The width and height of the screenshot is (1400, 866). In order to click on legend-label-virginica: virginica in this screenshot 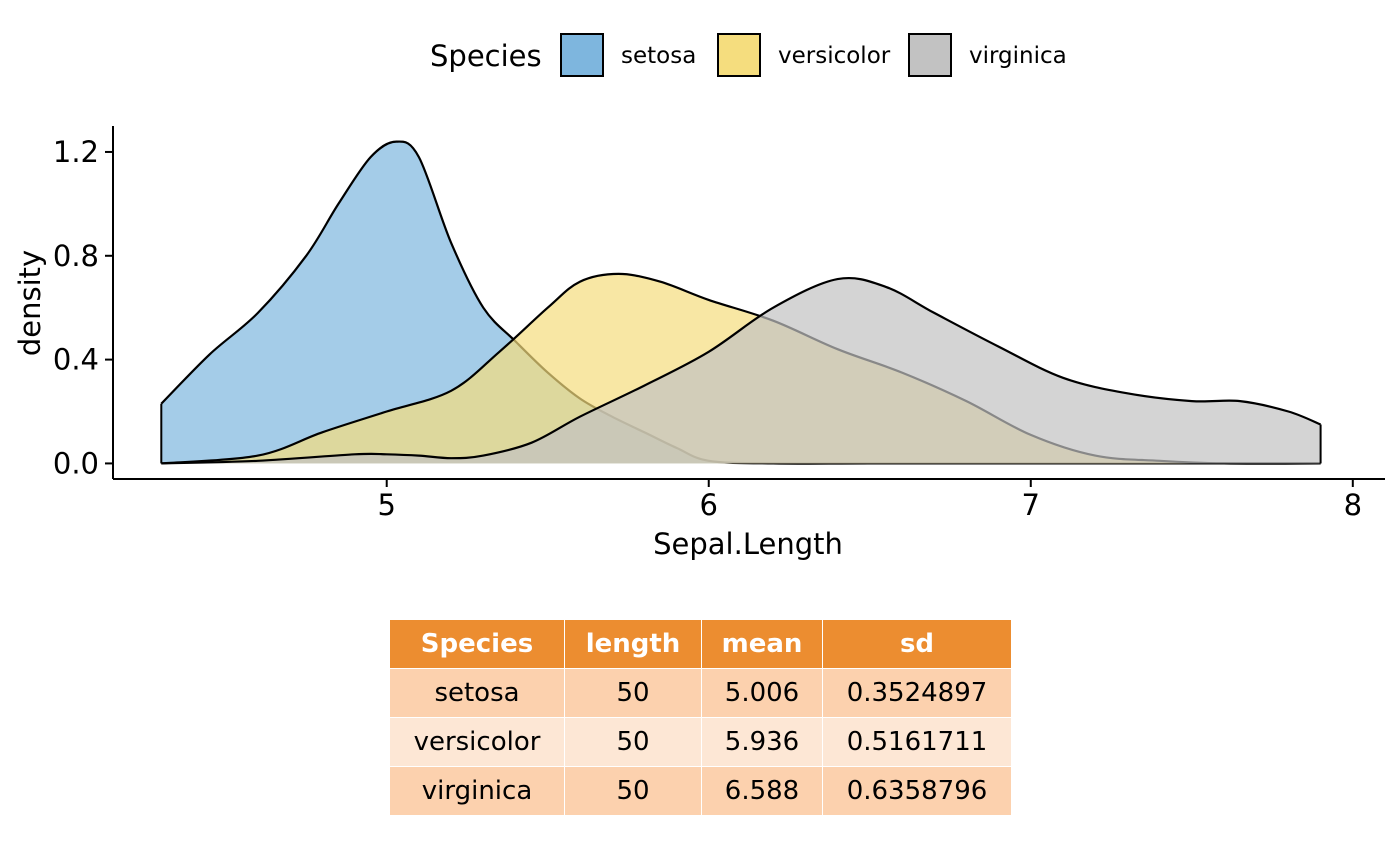, I will do `click(1018, 56)`.